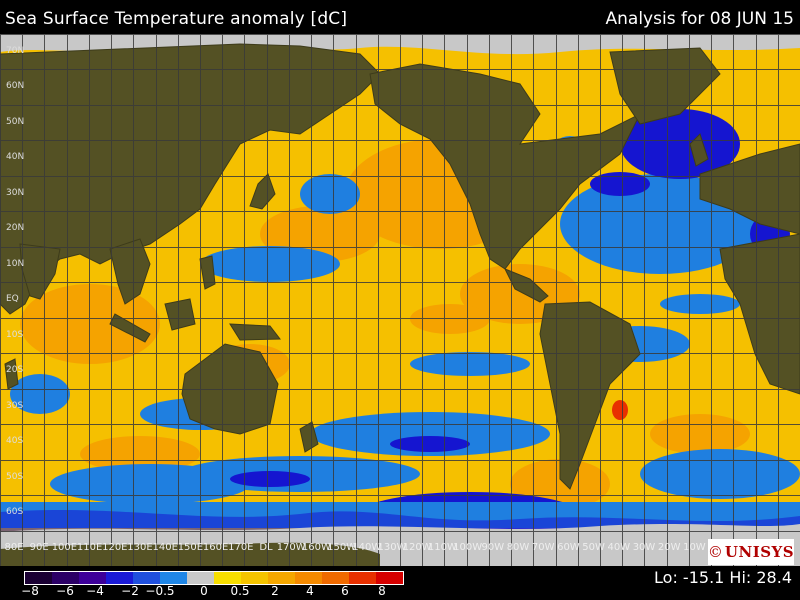  I want to click on borneo, so click(180, 314).